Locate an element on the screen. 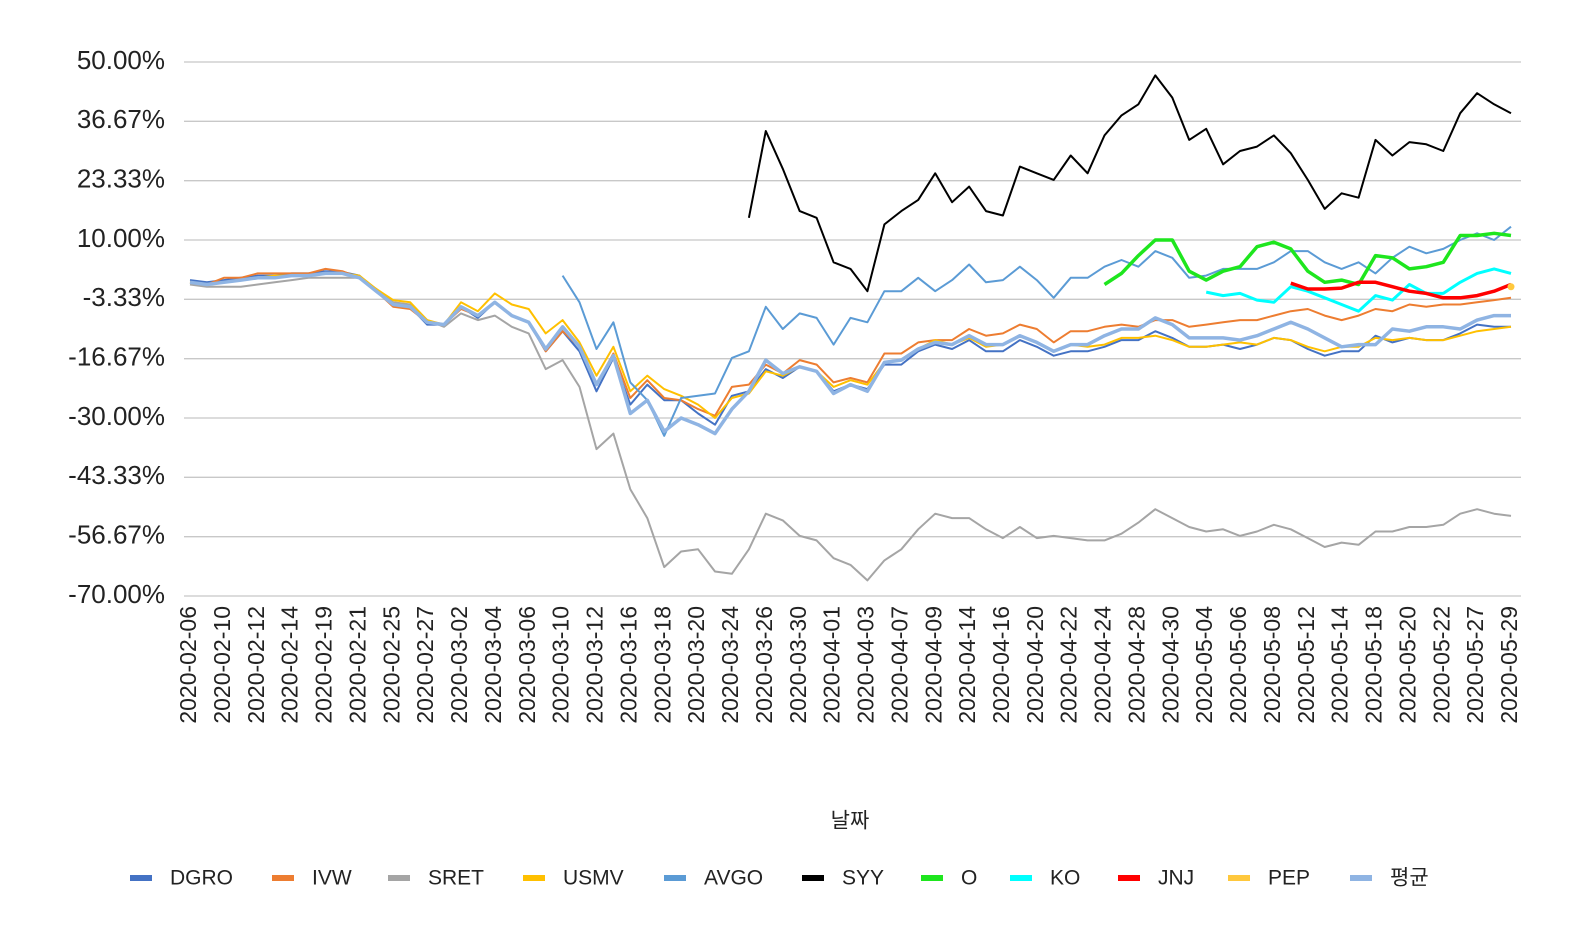  x-tick-label: 2020-05-08 is located at coordinates (1272, 665).